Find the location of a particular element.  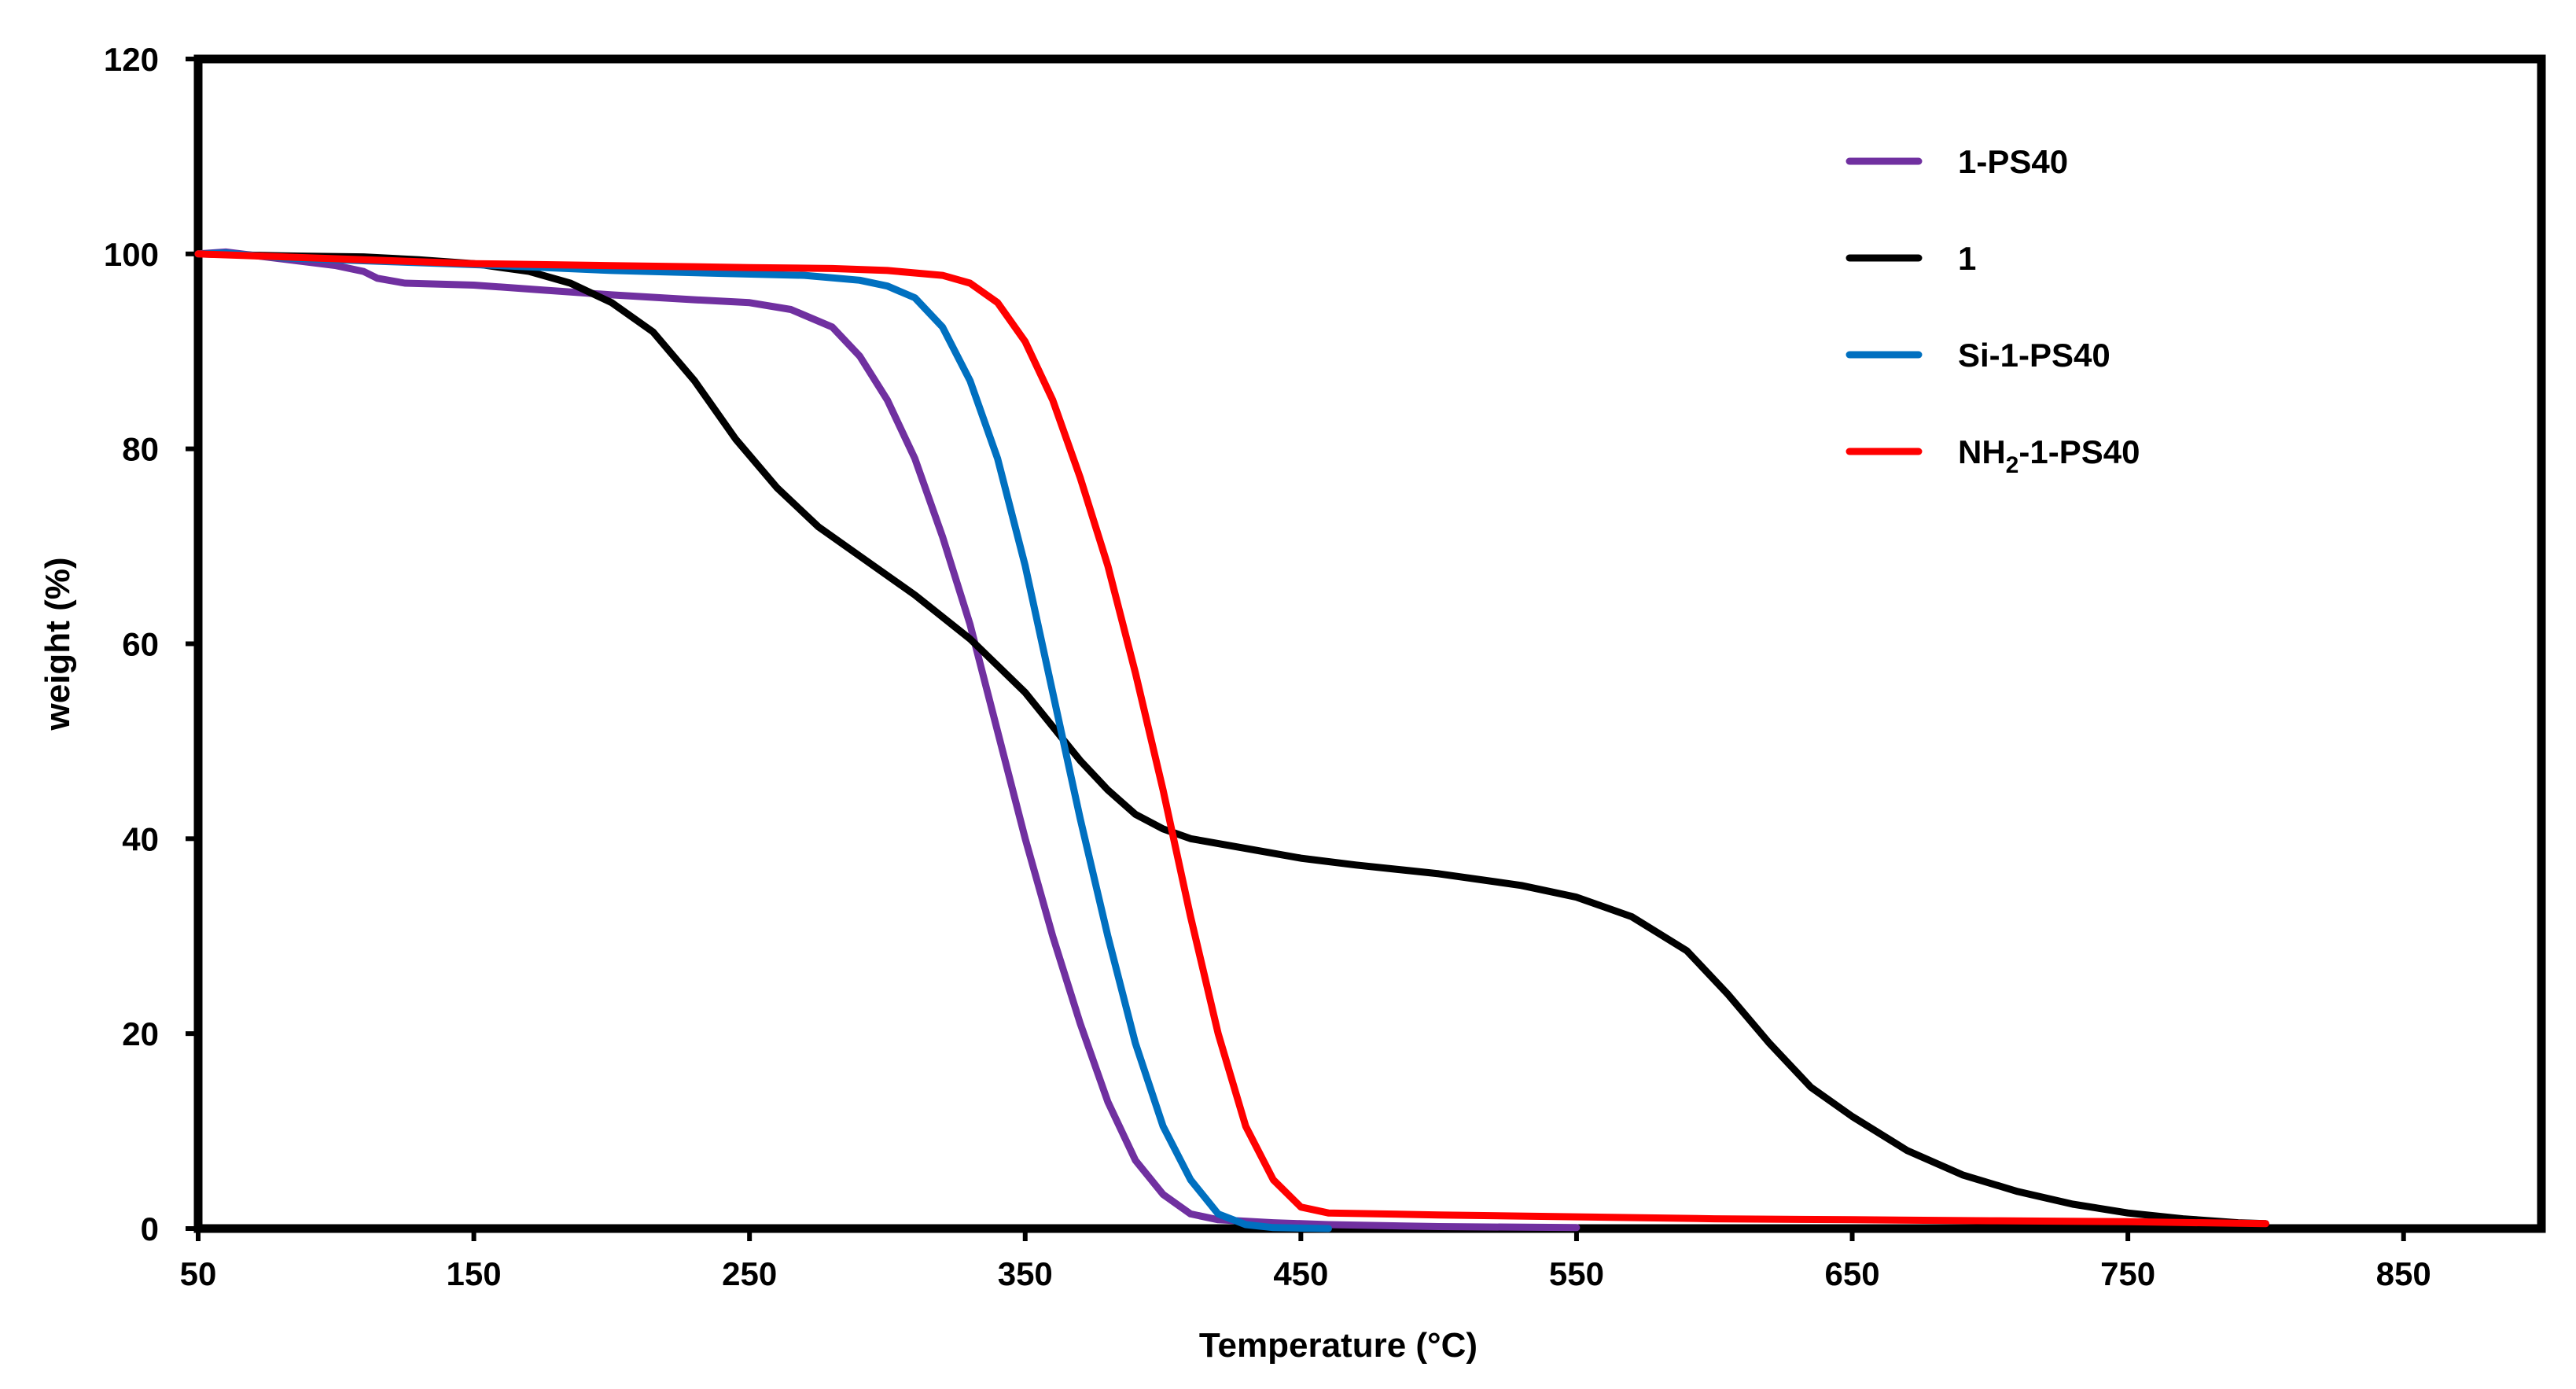

legend-label-tail: -1-PS40 is located at coordinates (2079, 452).